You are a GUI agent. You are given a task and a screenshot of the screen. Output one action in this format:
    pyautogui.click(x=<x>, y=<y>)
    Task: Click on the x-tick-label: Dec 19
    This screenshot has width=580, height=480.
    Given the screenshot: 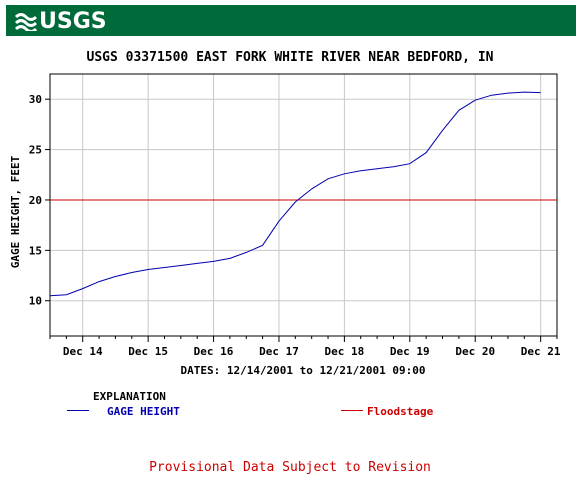 What is the action you would take?
    pyautogui.click(x=410, y=351)
    